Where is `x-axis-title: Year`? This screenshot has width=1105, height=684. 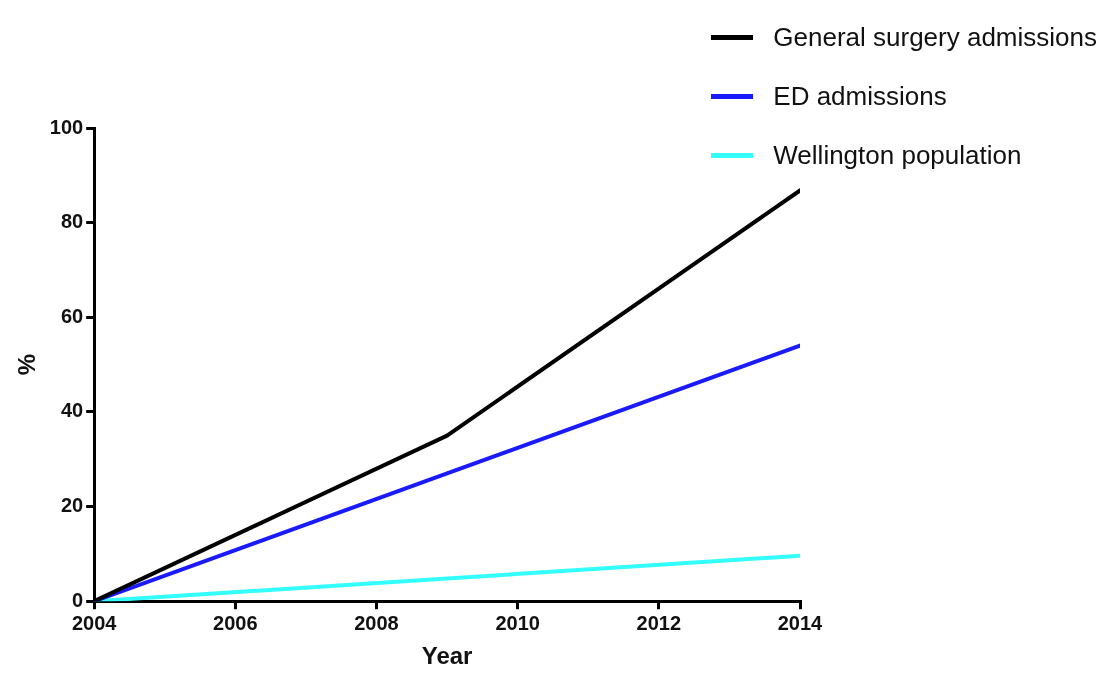
x-axis-title: Year is located at coordinates (447, 656).